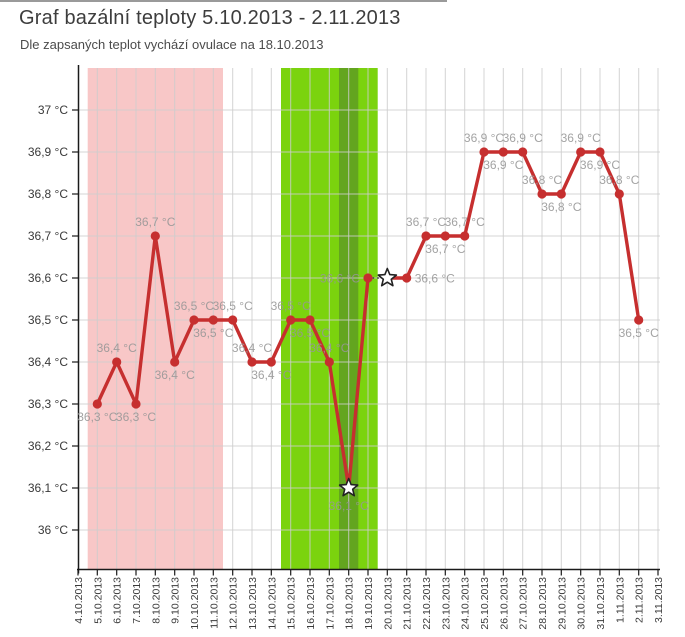  I want to click on point-label: 36,8 °C, so click(561, 207).